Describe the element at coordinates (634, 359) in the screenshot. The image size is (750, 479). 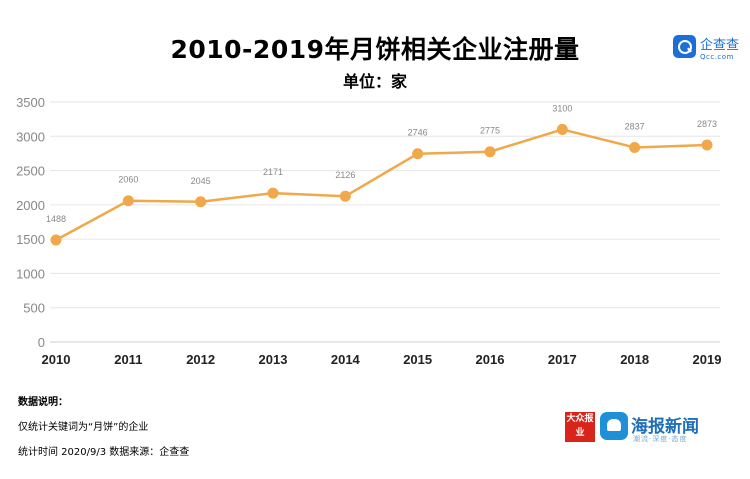
I see `x-tick-label: 2018` at that location.